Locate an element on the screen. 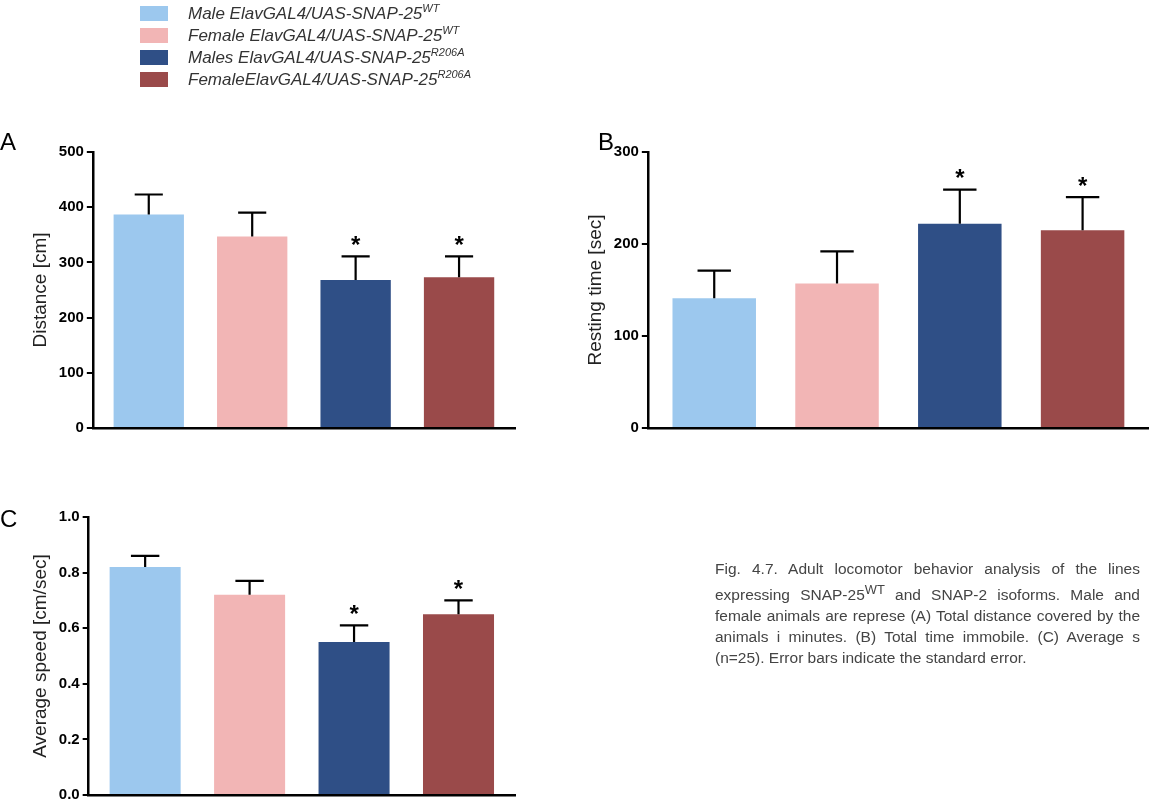 This screenshot has width=1149, height=807. caption: Fig. 4.7. Adult locomotor behavior analysis of the lines expressing SNAP-25$^{WT}$ and SNAP-2 isoforms. Male and female animals are represe (A) Total distance covered by the animals i minutes. (B) Total time immobile. (C) Average s (n=25). Error bars indicate the standard error. is located at coordinates (927, 614).